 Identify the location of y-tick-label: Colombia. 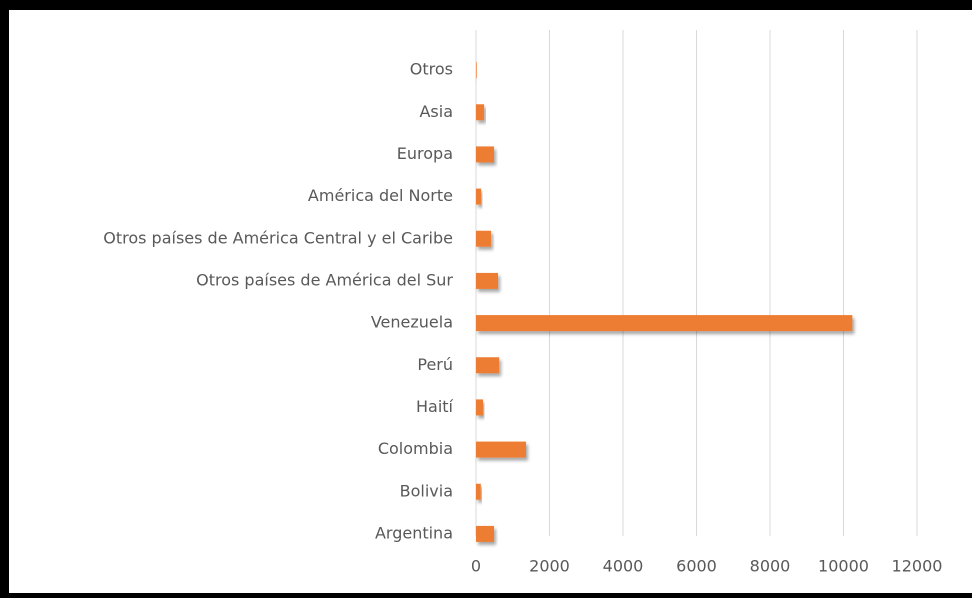
(415, 448).